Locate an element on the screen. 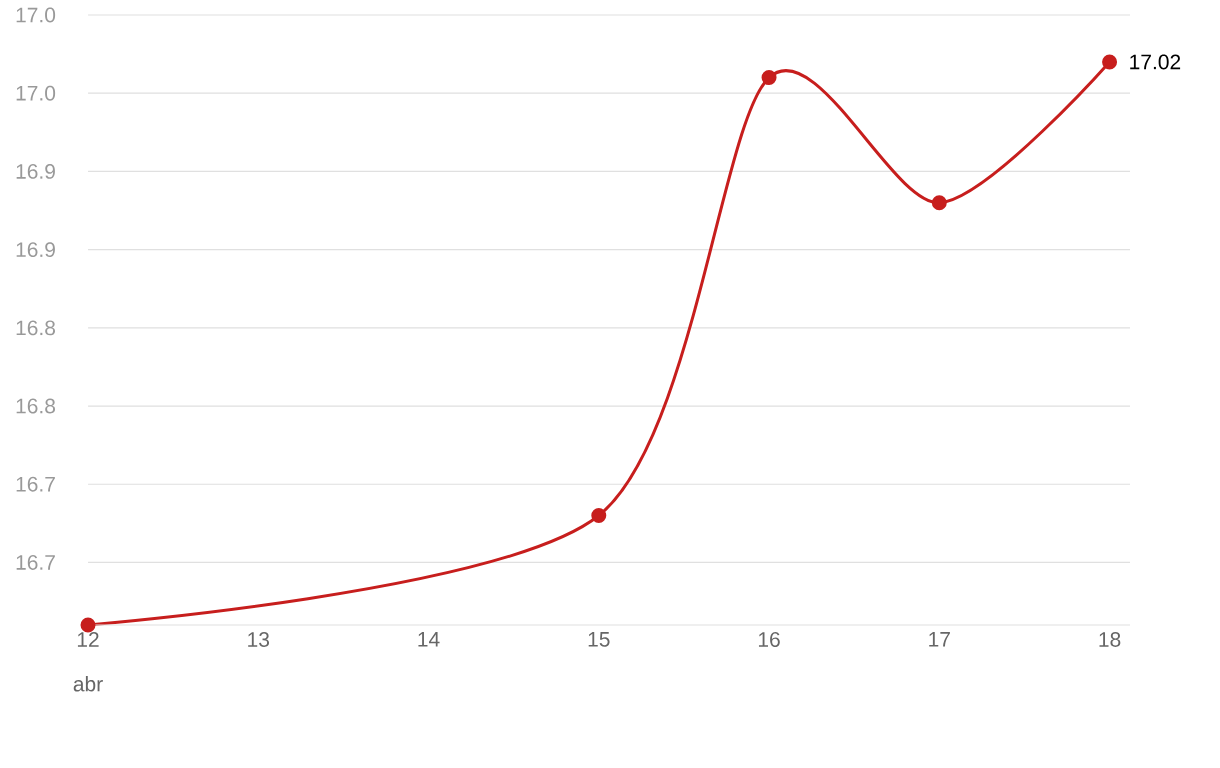 Image resolution: width=1220 pixels, height=768 pixels. text: abr is located at coordinates (88, 684).